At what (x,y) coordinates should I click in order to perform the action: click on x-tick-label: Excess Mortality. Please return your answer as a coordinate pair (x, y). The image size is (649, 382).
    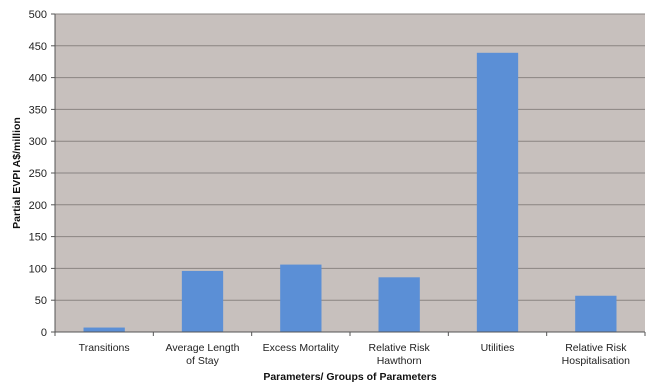
    Looking at the image, I should click on (301, 348).